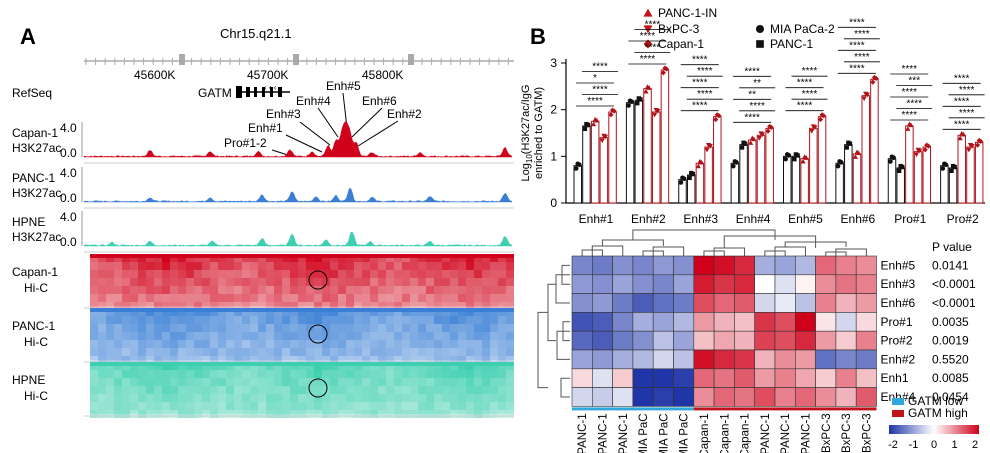  I want to click on legend-marker, so click(648, 12).